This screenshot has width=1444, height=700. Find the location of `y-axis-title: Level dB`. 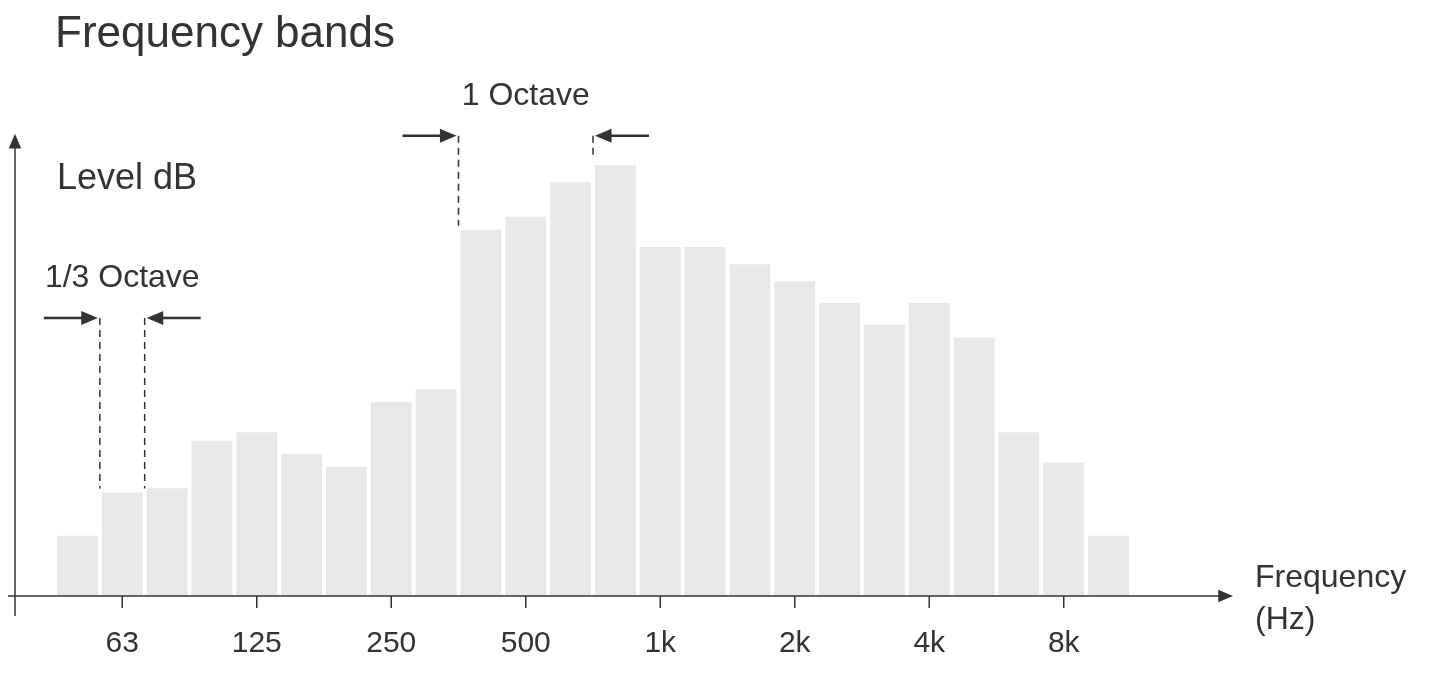

y-axis-title: Level dB is located at coordinates (127, 176).